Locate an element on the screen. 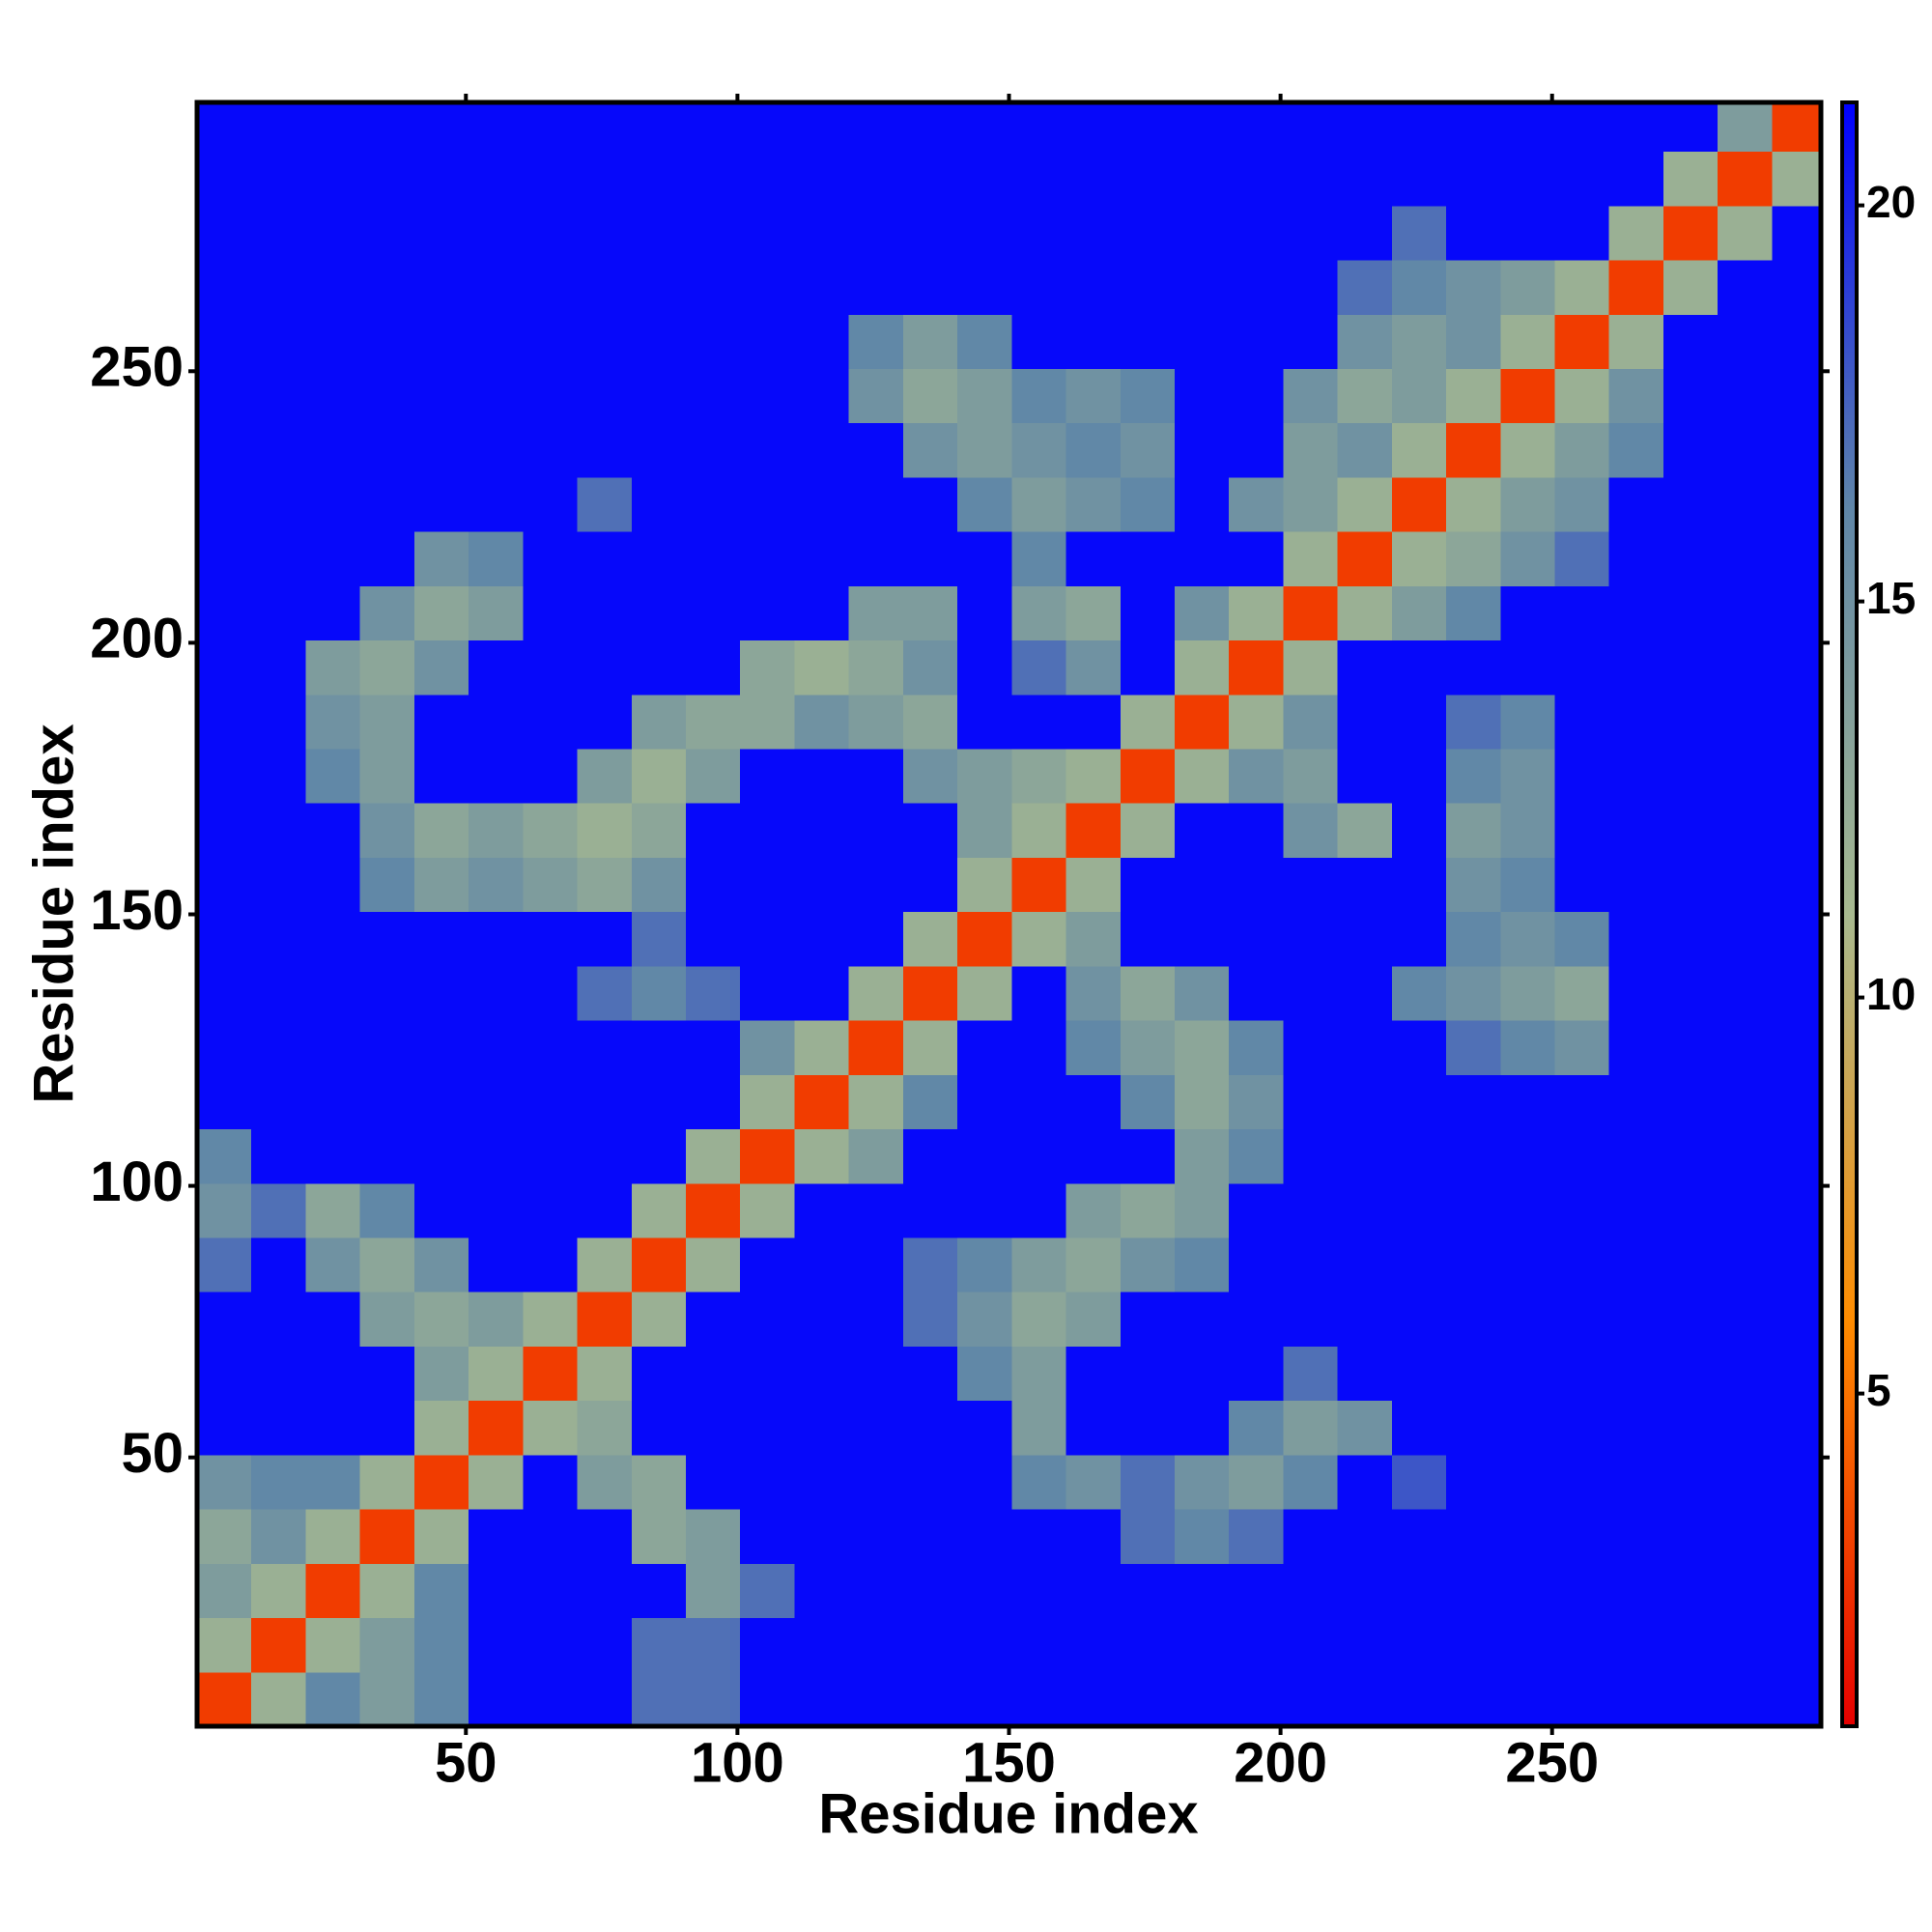  x-tick-label: 200 is located at coordinates (1280, 1762).